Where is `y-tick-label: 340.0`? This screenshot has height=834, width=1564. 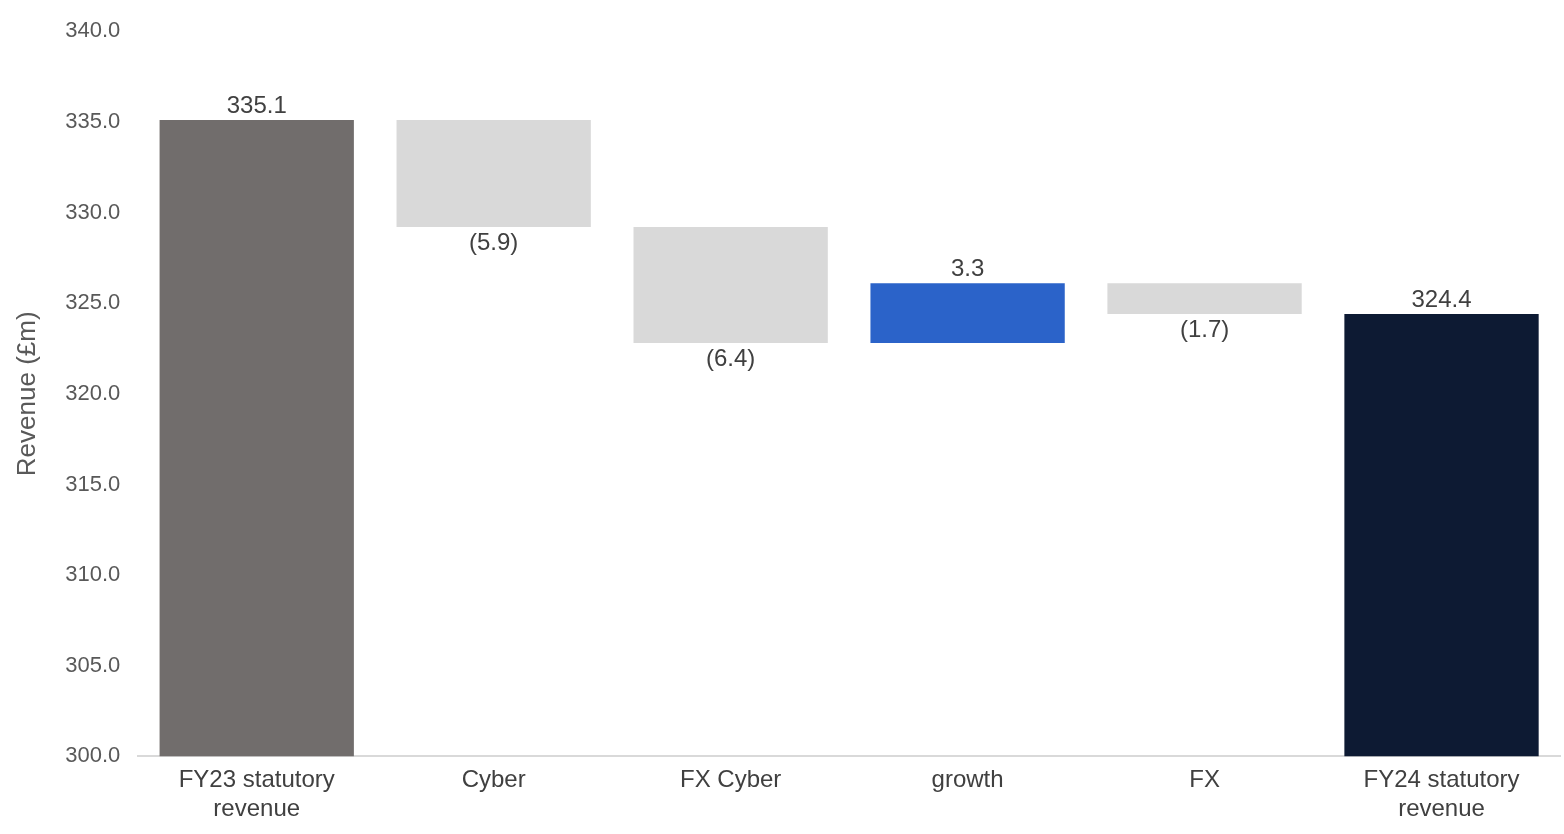
y-tick-label: 340.0 is located at coordinates (93, 30).